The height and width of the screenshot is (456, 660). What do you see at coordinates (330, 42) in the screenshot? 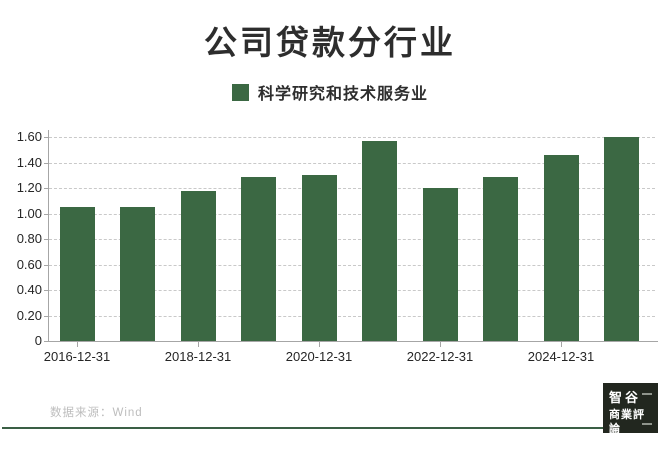
I see `page-title: 公司贷款分行业` at bounding box center [330, 42].